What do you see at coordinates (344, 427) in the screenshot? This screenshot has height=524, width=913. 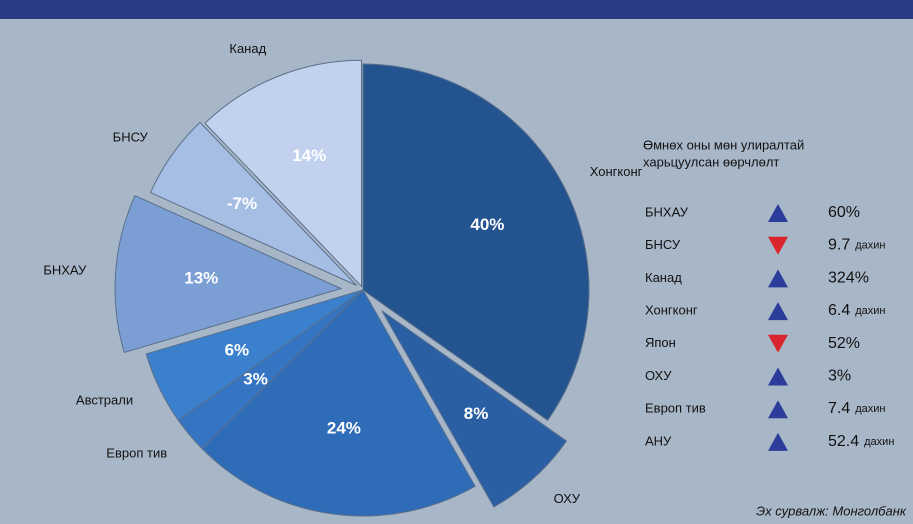 I see `slice-value-label: 24%` at bounding box center [344, 427].